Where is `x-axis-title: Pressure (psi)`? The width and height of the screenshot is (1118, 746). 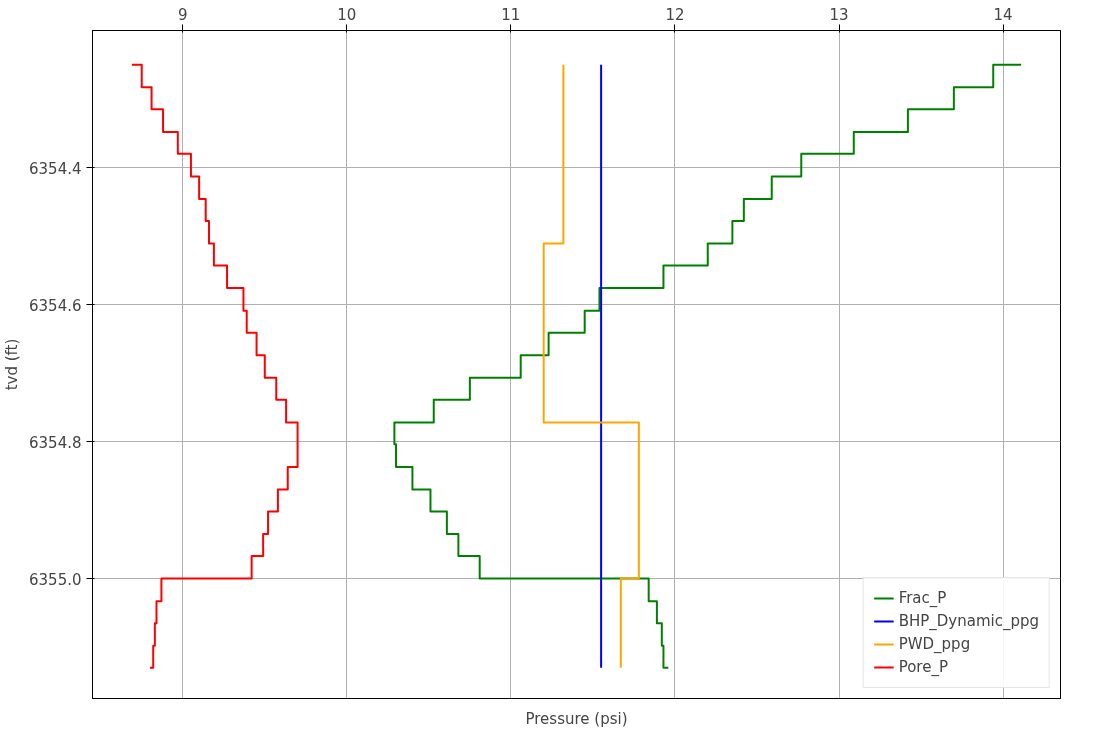 x-axis-title: Pressure (psi) is located at coordinates (576, 718).